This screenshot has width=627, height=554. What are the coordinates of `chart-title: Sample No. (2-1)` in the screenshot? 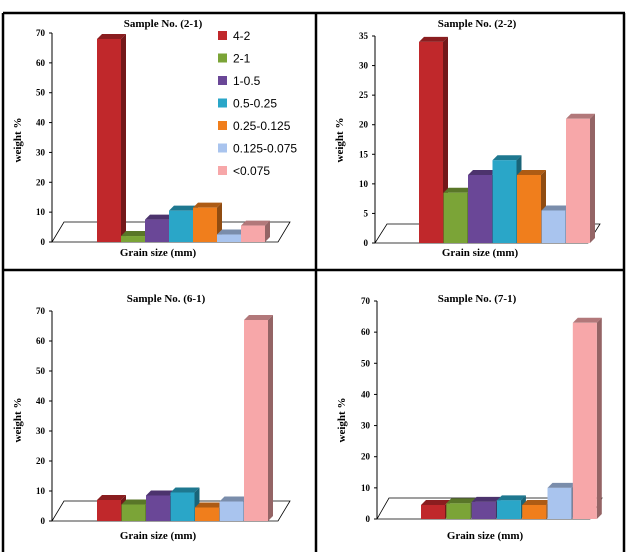 It's located at (163, 24).